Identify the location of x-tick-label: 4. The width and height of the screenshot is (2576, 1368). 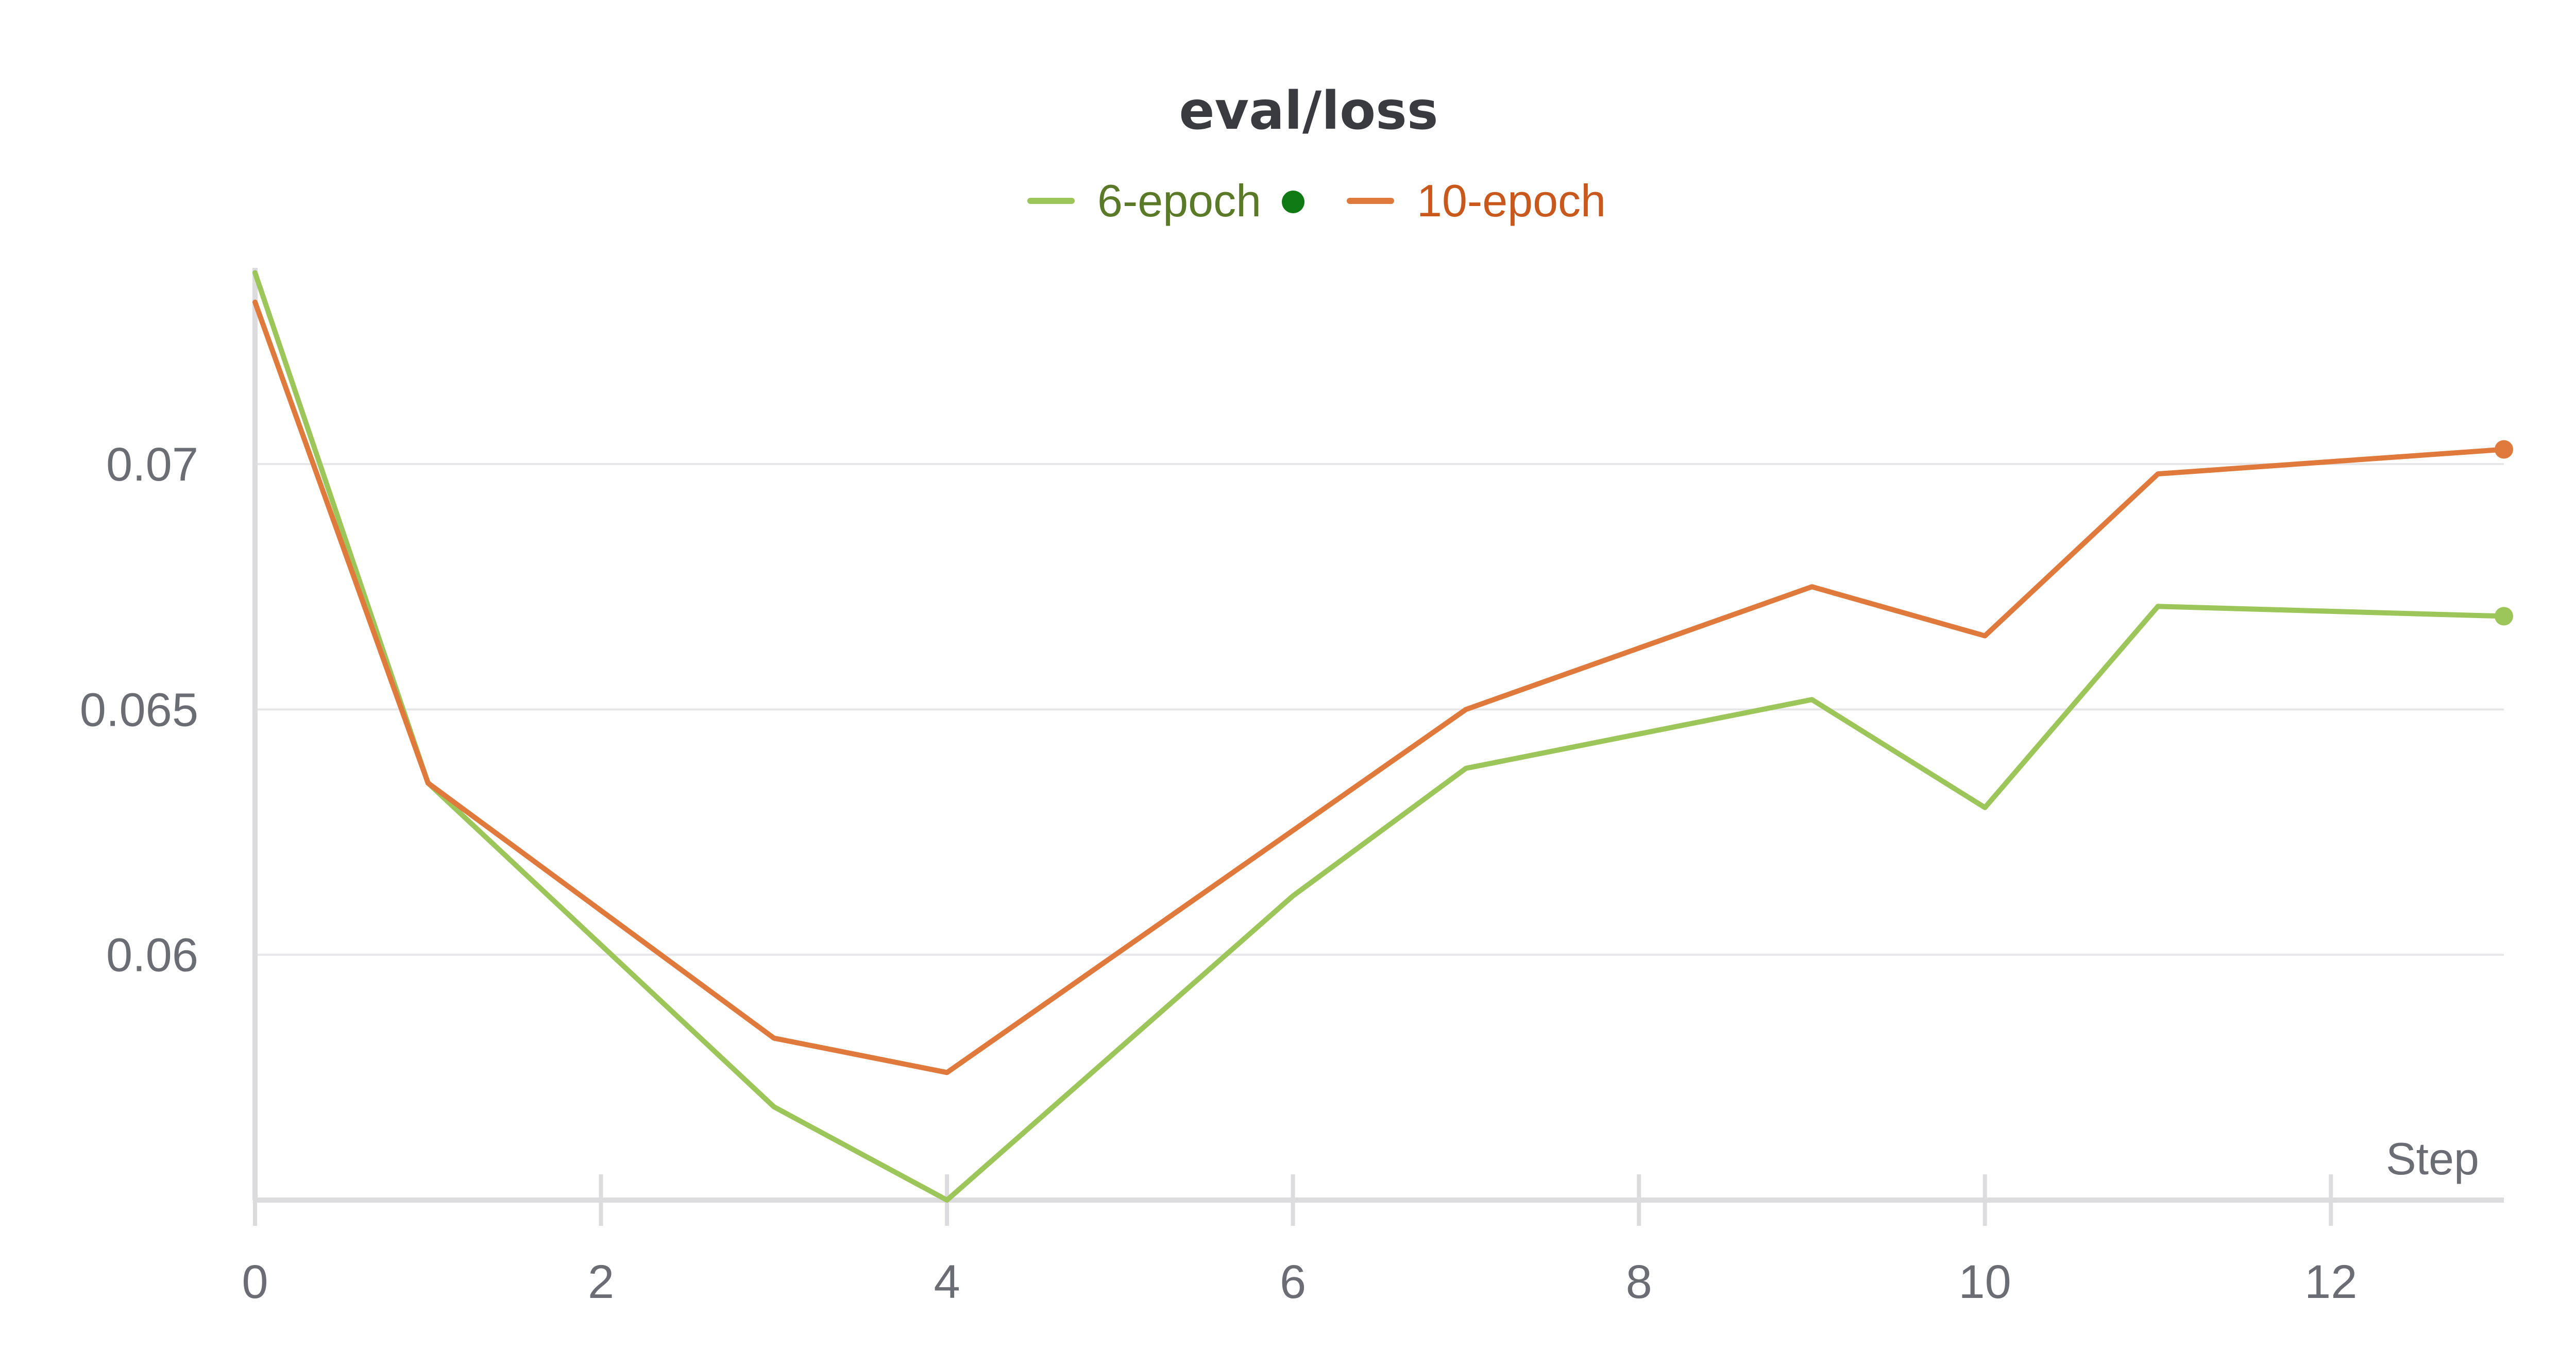
(947, 1282).